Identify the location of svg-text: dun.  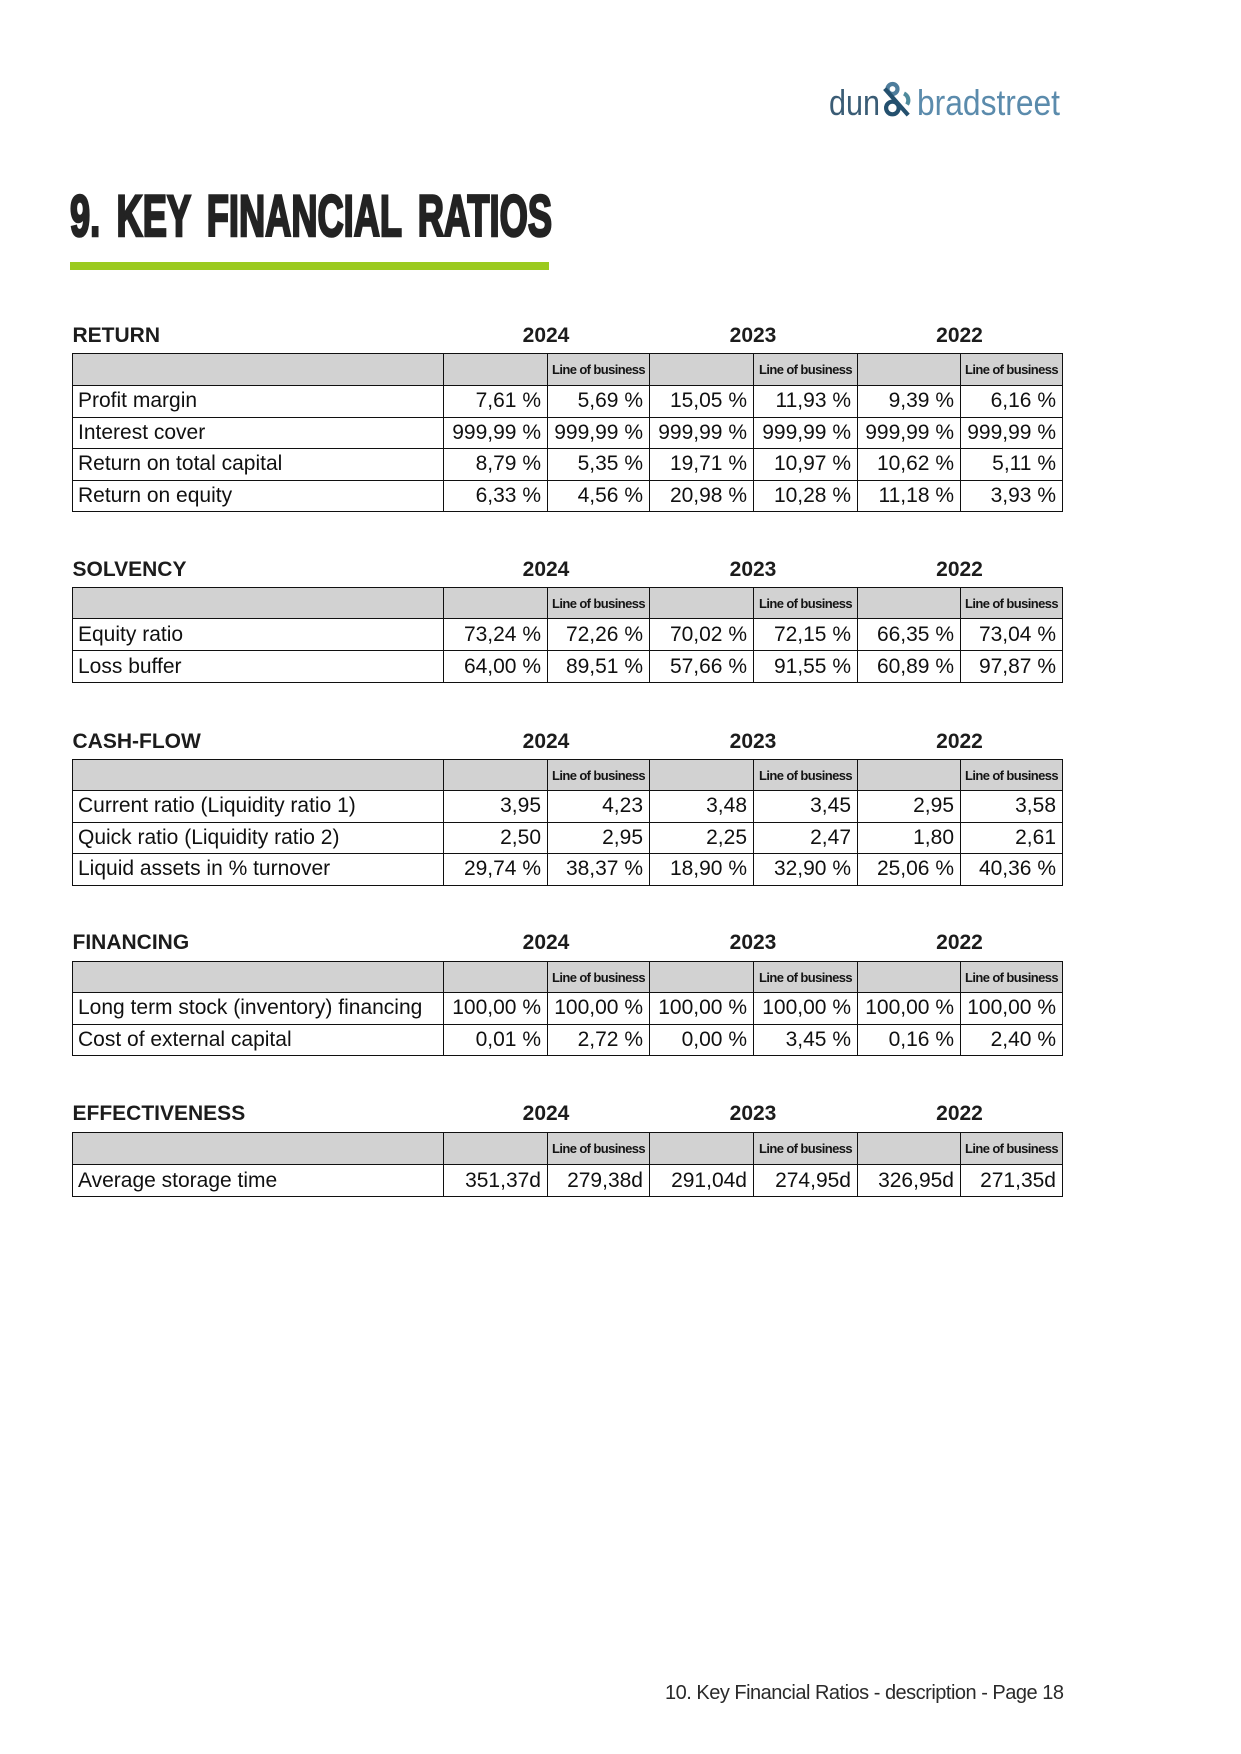
(854, 102).